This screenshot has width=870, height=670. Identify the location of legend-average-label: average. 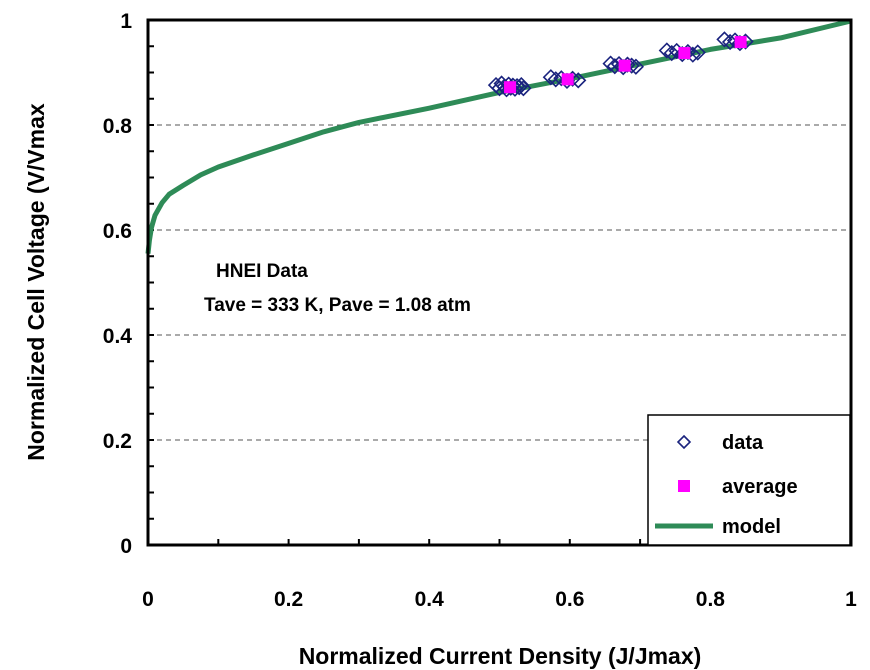
(760, 487).